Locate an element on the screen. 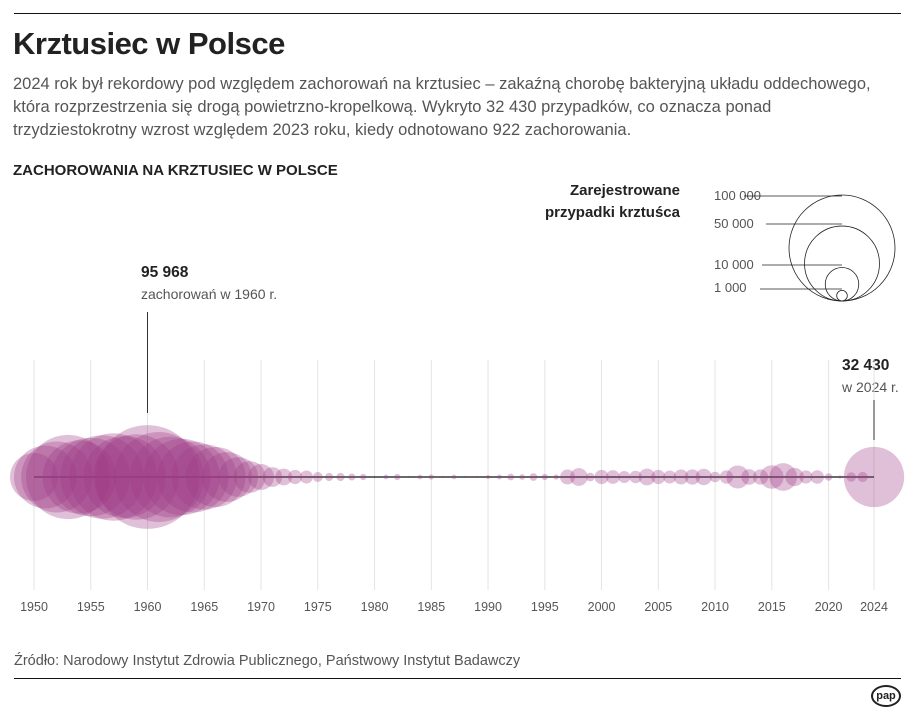 The width and height of the screenshot is (915, 715). bubble-1960 is located at coordinates (147, 477).